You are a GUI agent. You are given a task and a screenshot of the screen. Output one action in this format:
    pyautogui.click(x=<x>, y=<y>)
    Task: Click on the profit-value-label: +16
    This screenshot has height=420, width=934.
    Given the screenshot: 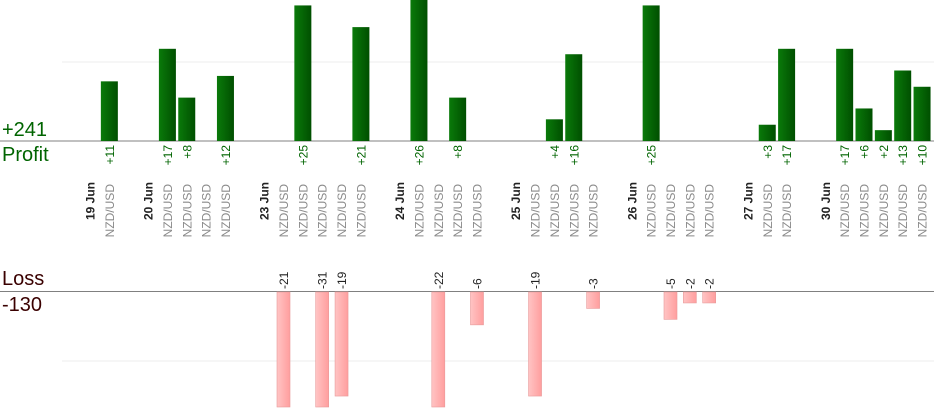 What is the action you would take?
    pyautogui.click(x=574, y=155)
    